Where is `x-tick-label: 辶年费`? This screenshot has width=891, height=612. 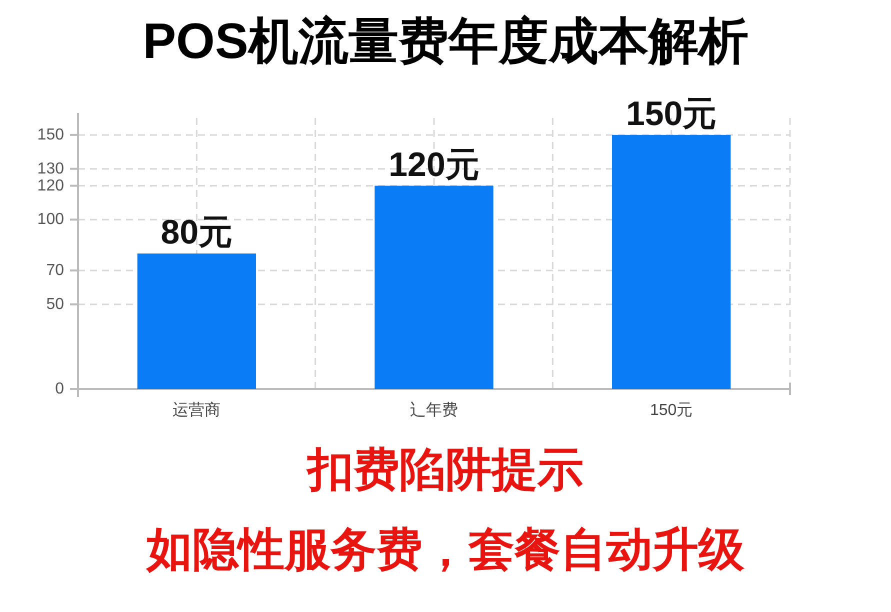 x-tick-label: 辶年费 is located at coordinates (434, 410).